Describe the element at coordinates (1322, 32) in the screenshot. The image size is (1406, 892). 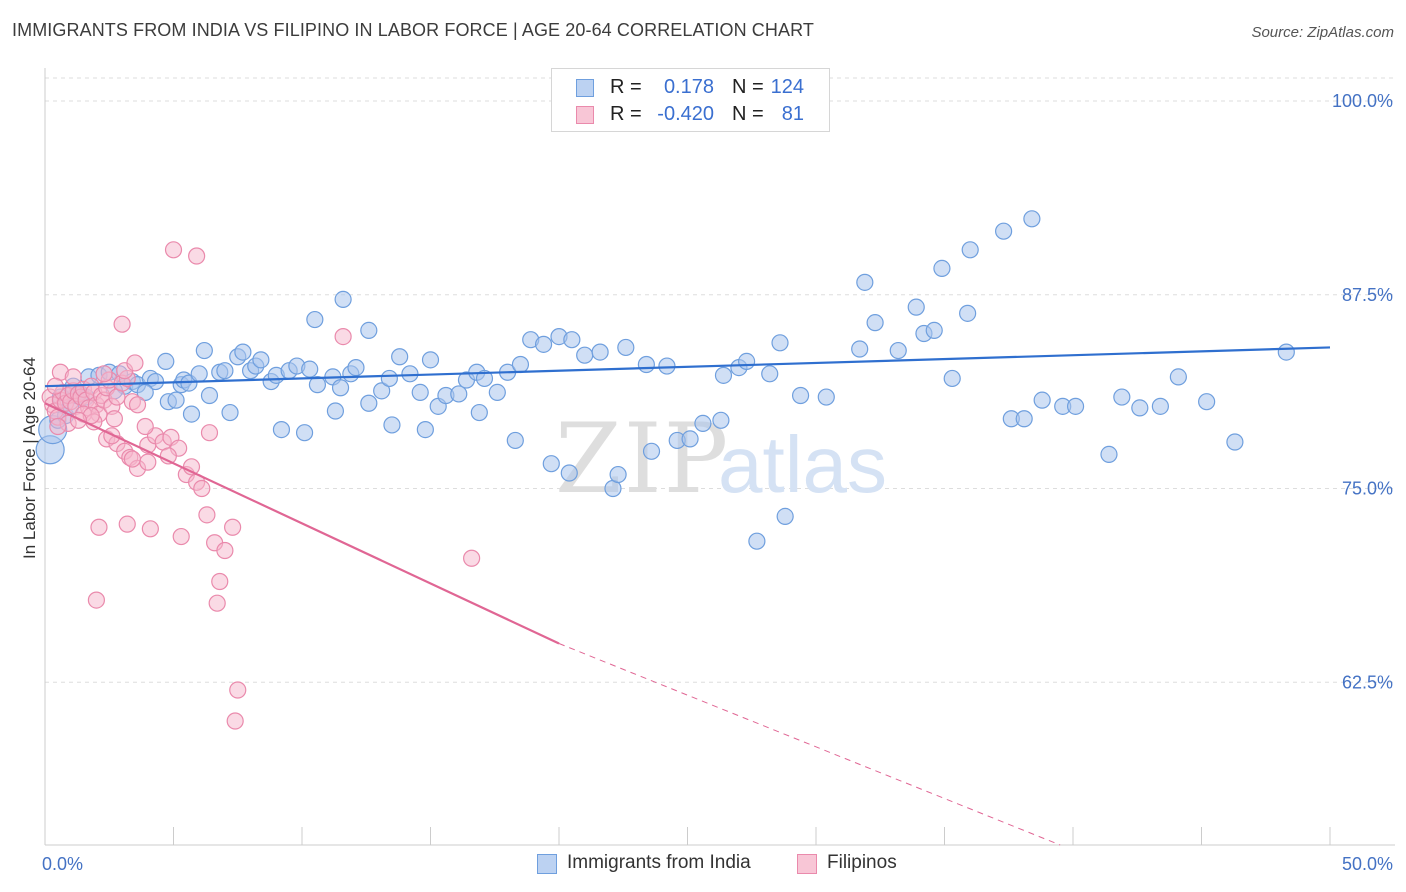
I see `source-credit: Source: ZipAtlas.com` at that location.